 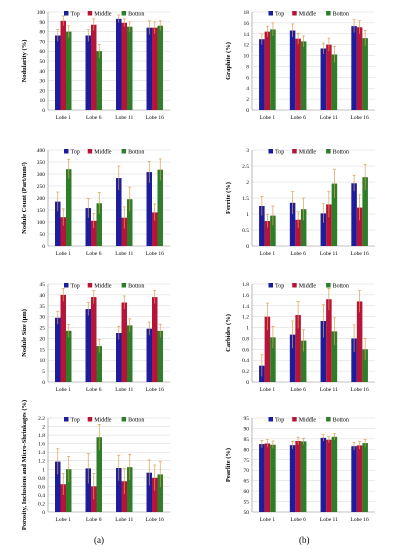 What do you see at coordinates (24, 333) in the screenshot?
I see `y-axis-label: Nodule Size (µm)` at bounding box center [24, 333].